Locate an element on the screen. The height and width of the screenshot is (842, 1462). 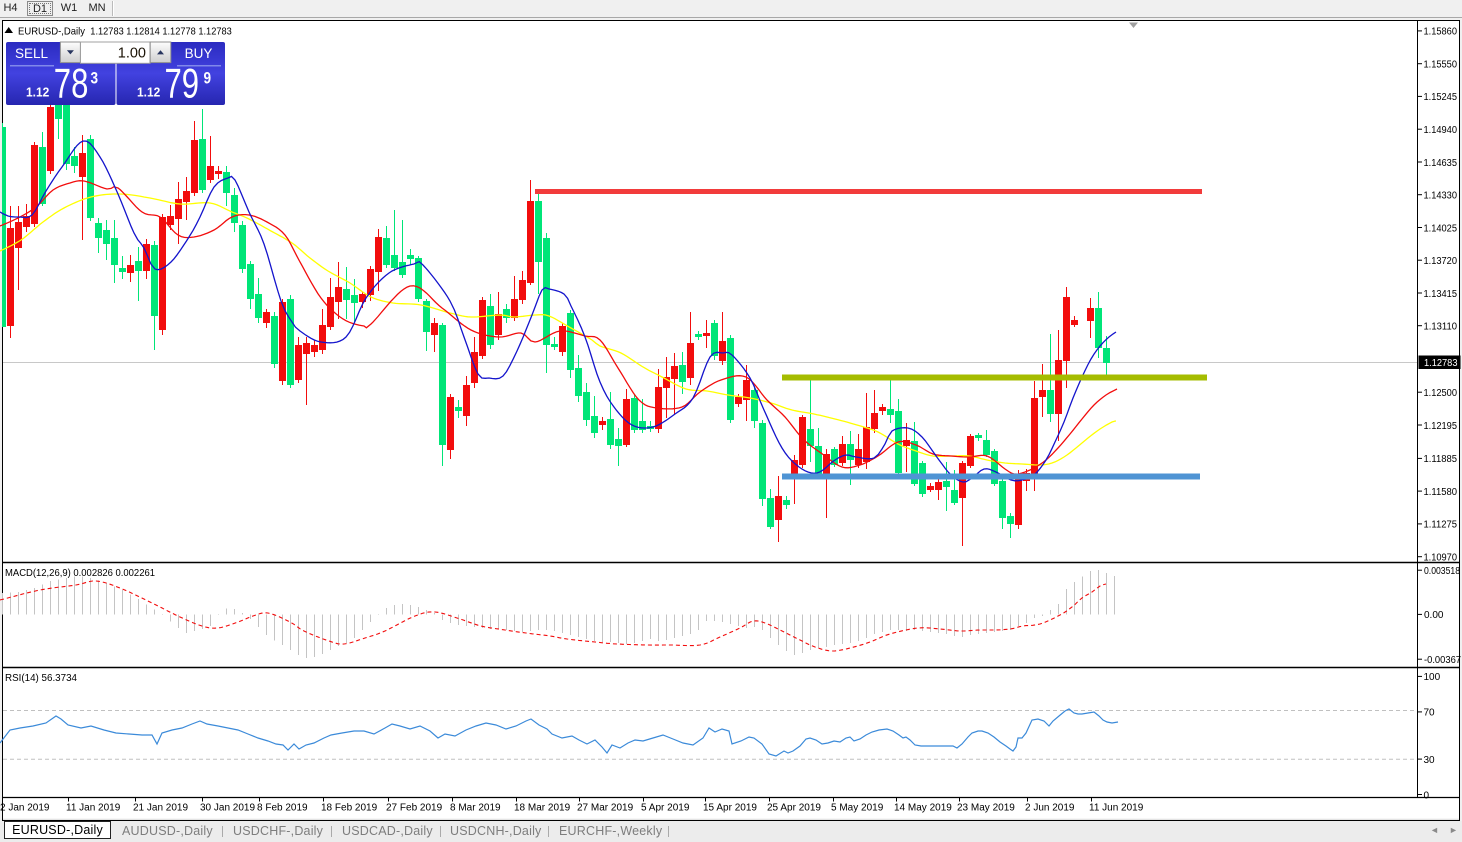
svg-text: BUY is located at coordinates (199, 53).